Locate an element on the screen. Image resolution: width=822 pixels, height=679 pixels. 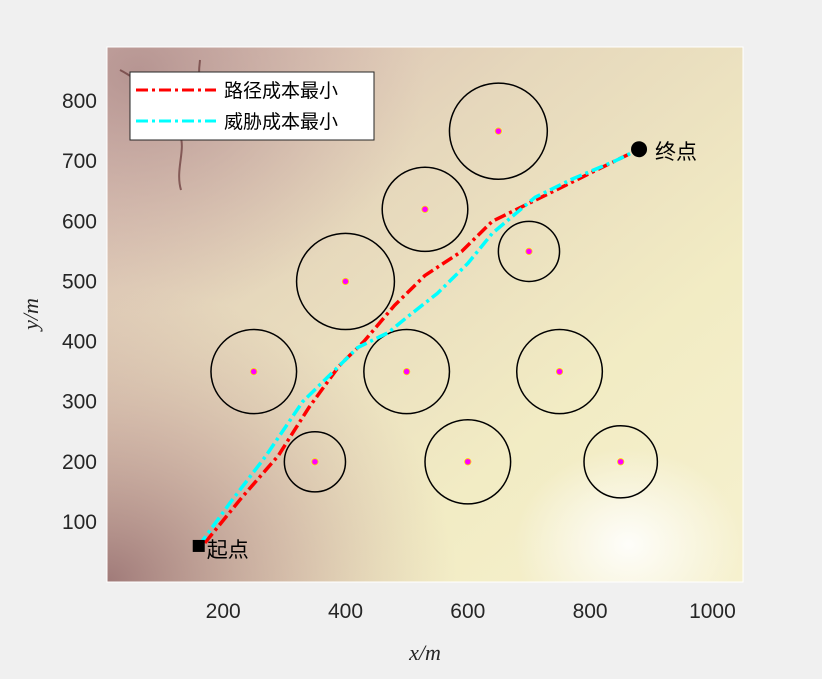
legend-box is located at coordinates (252, 106).